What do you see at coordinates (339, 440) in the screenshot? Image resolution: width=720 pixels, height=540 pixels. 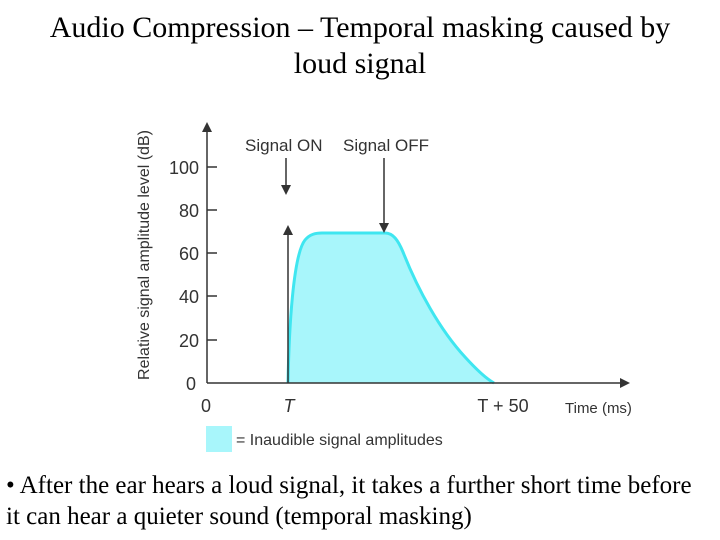 I see `legend-label: = Inaudible signal amplitudes` at bounding box center [339, 440].